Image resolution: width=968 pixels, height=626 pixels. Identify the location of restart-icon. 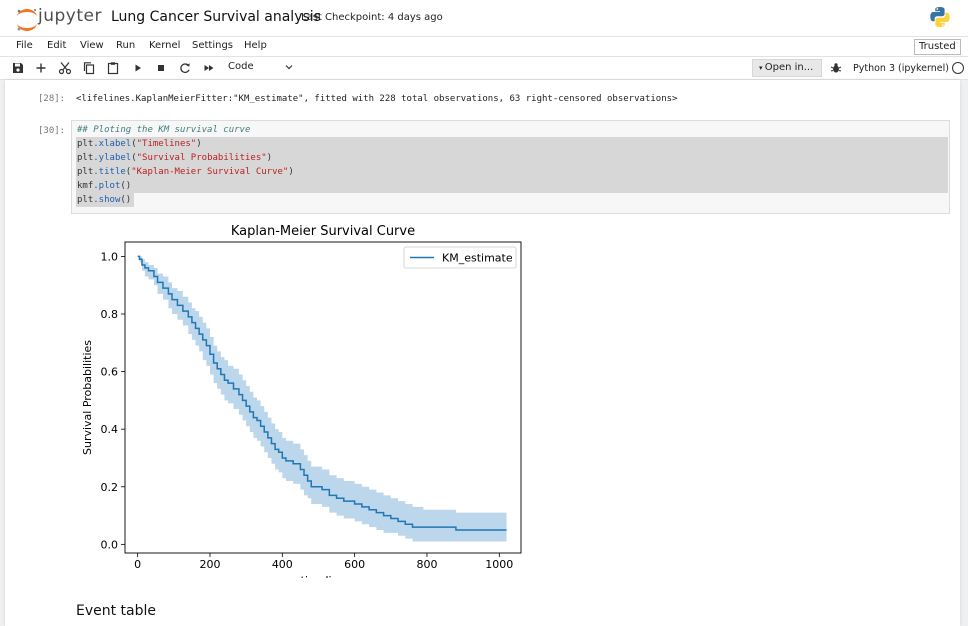
(185, 68).